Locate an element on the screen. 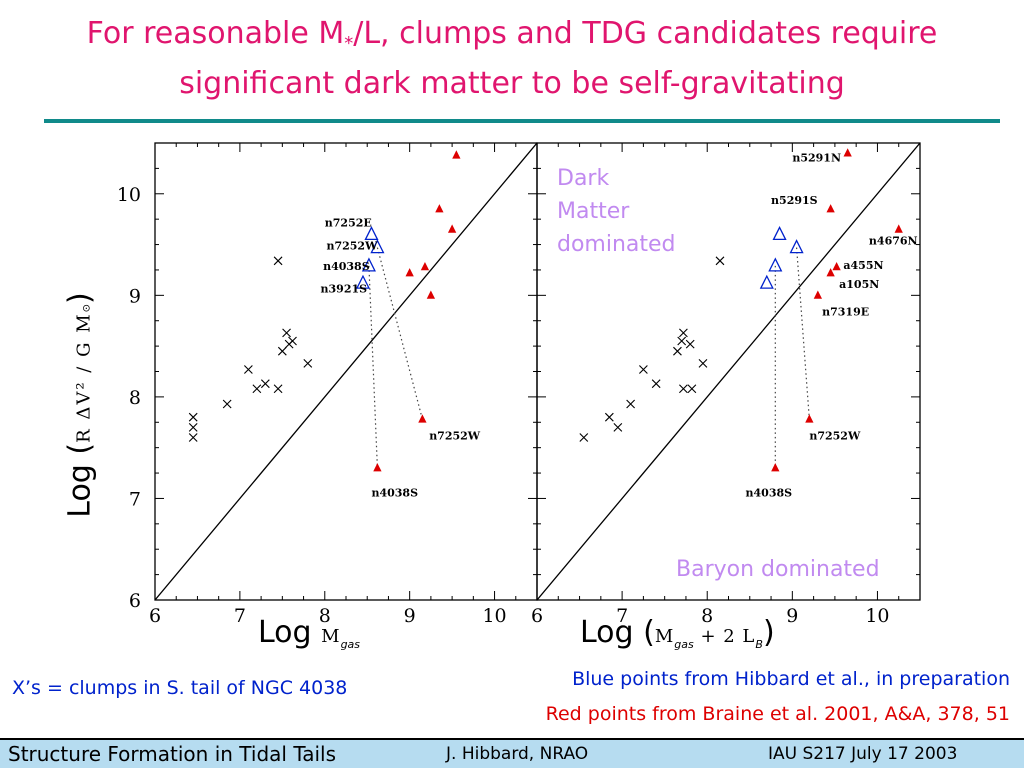  dark-matter-region-label: Dark Matter dominated is located at coordinates (616, 211).